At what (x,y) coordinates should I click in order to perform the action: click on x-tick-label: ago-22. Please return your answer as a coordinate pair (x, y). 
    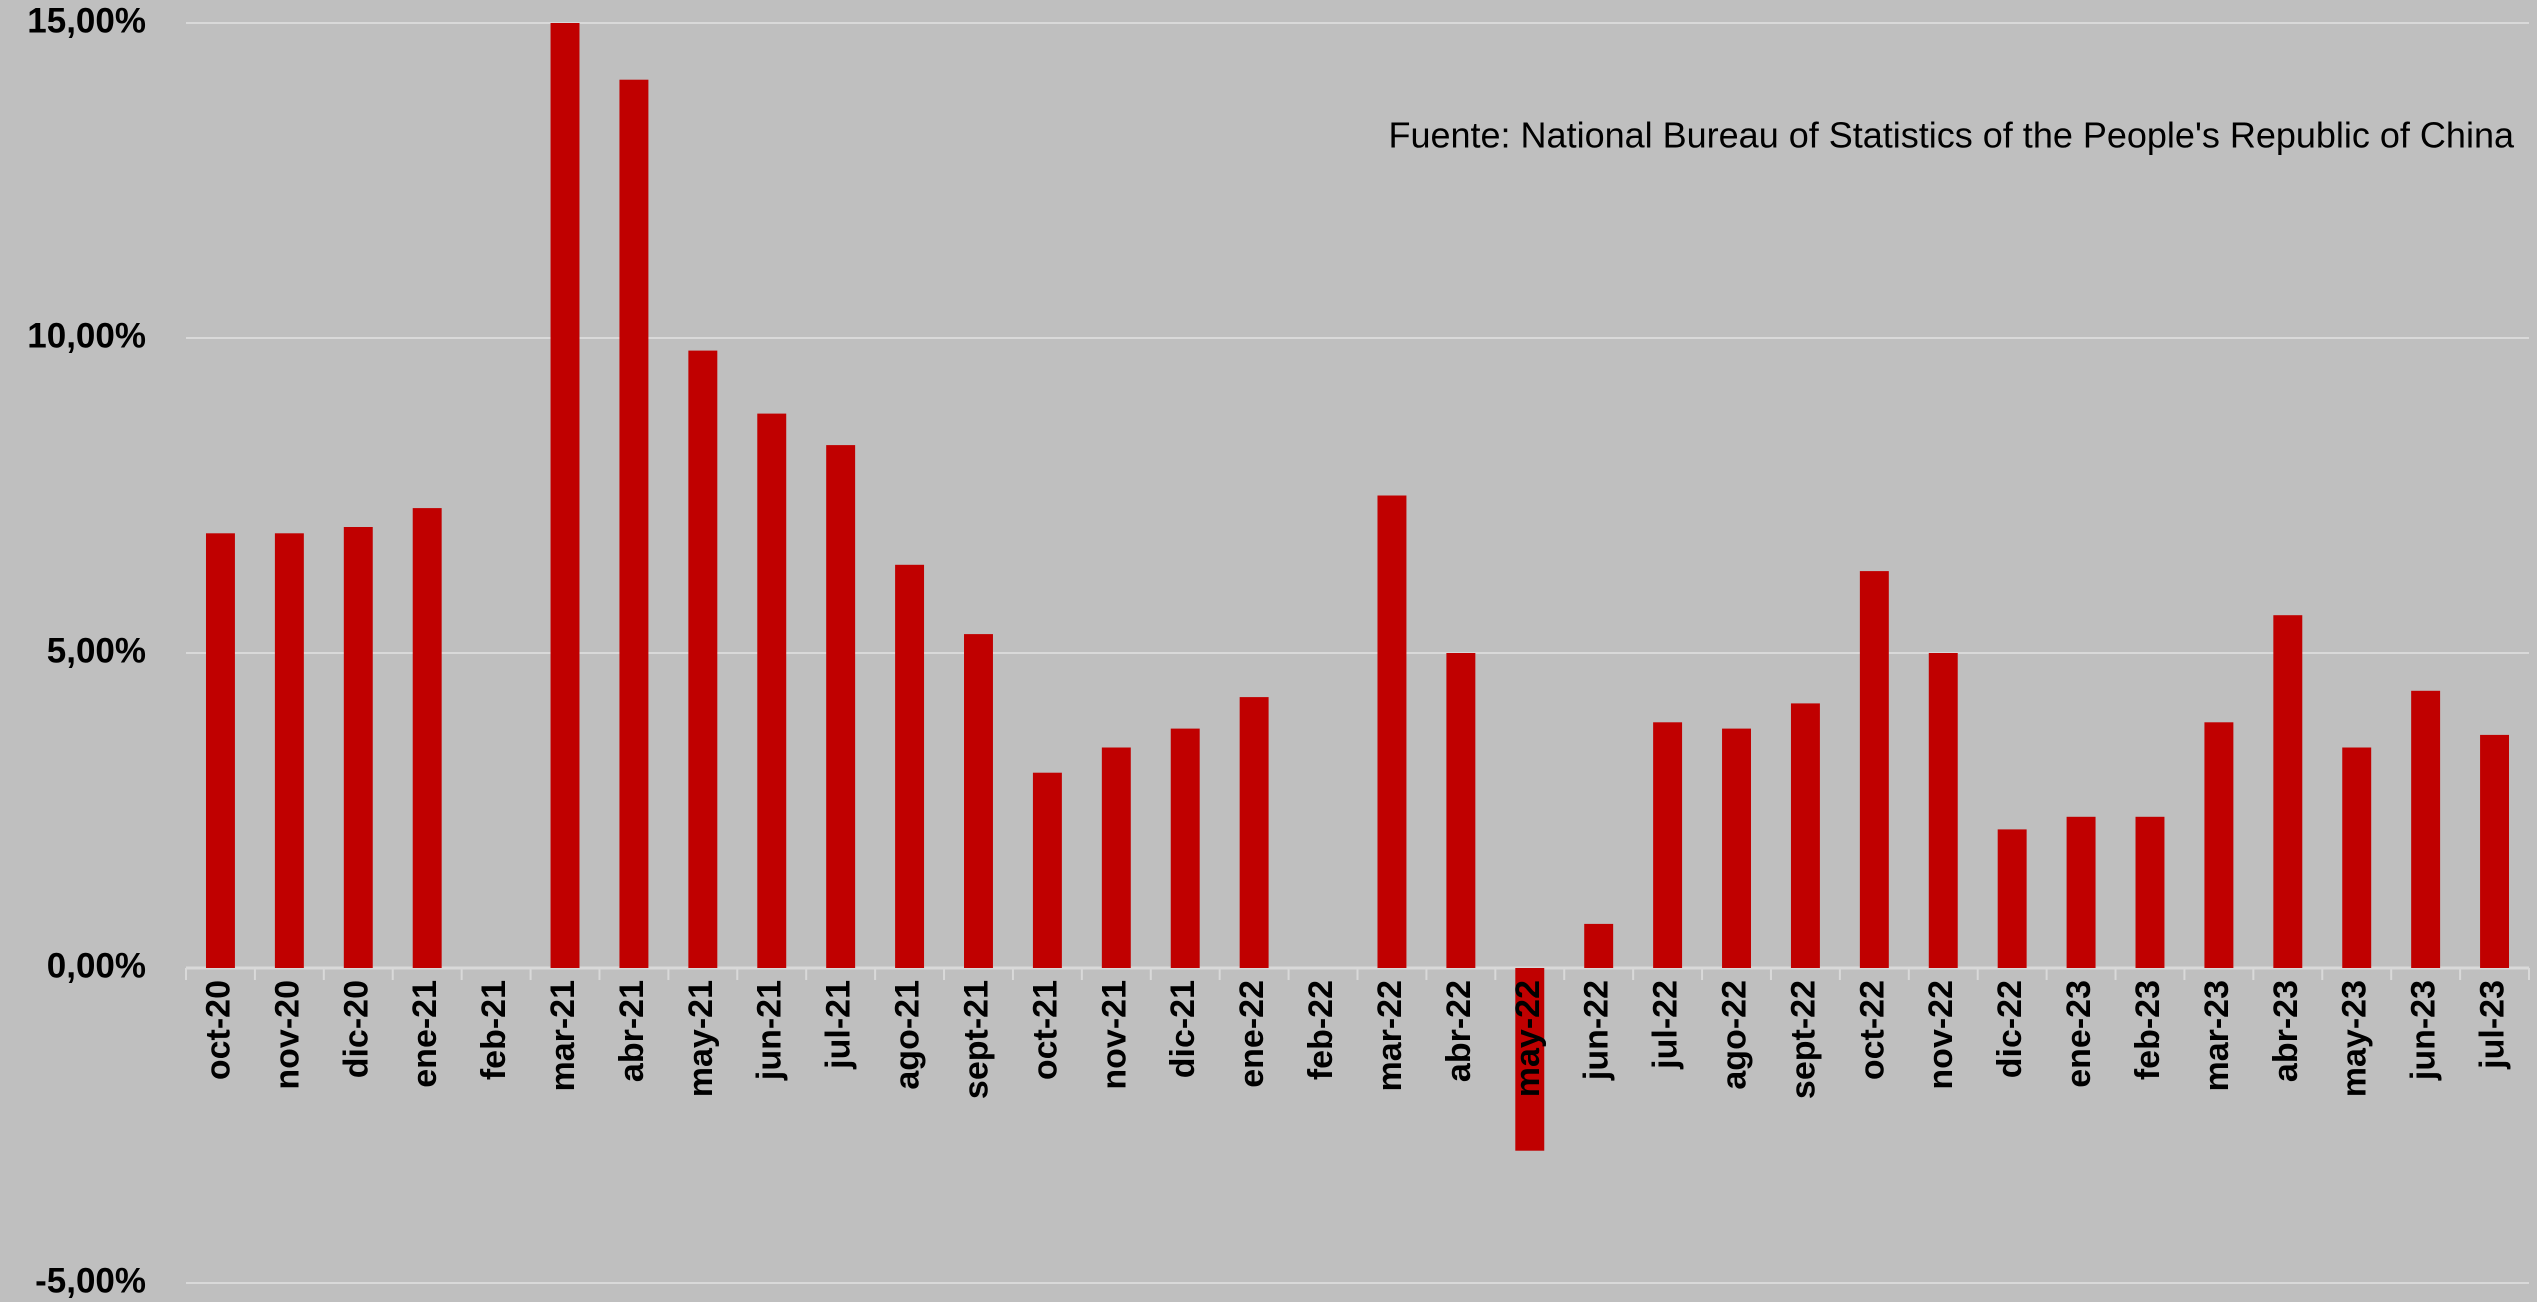
    Looking at the image, I should click on (1734, 1035).